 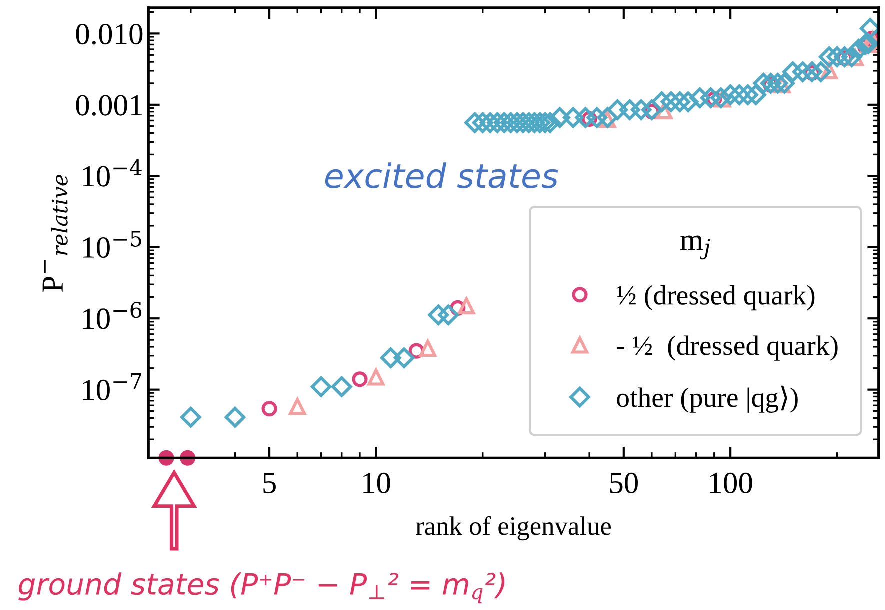 I want to click on x-tick-label: 50, so click(x=624, y=483).